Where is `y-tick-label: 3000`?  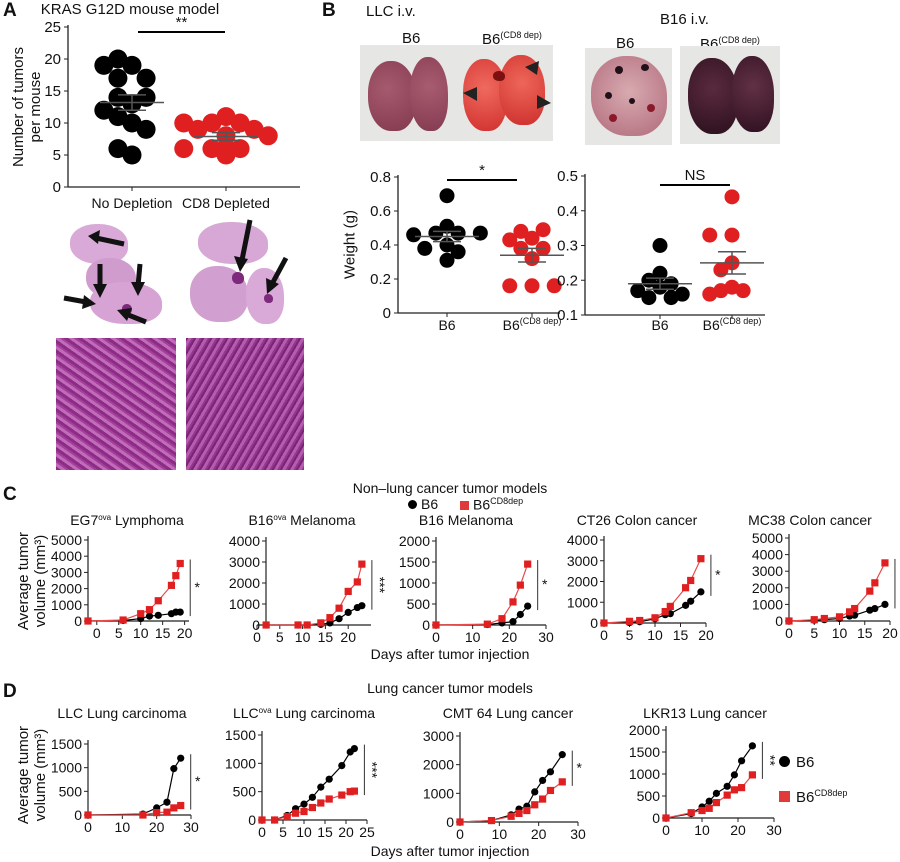
y-tick-label: 3000 is located at coordinates (66, 572).